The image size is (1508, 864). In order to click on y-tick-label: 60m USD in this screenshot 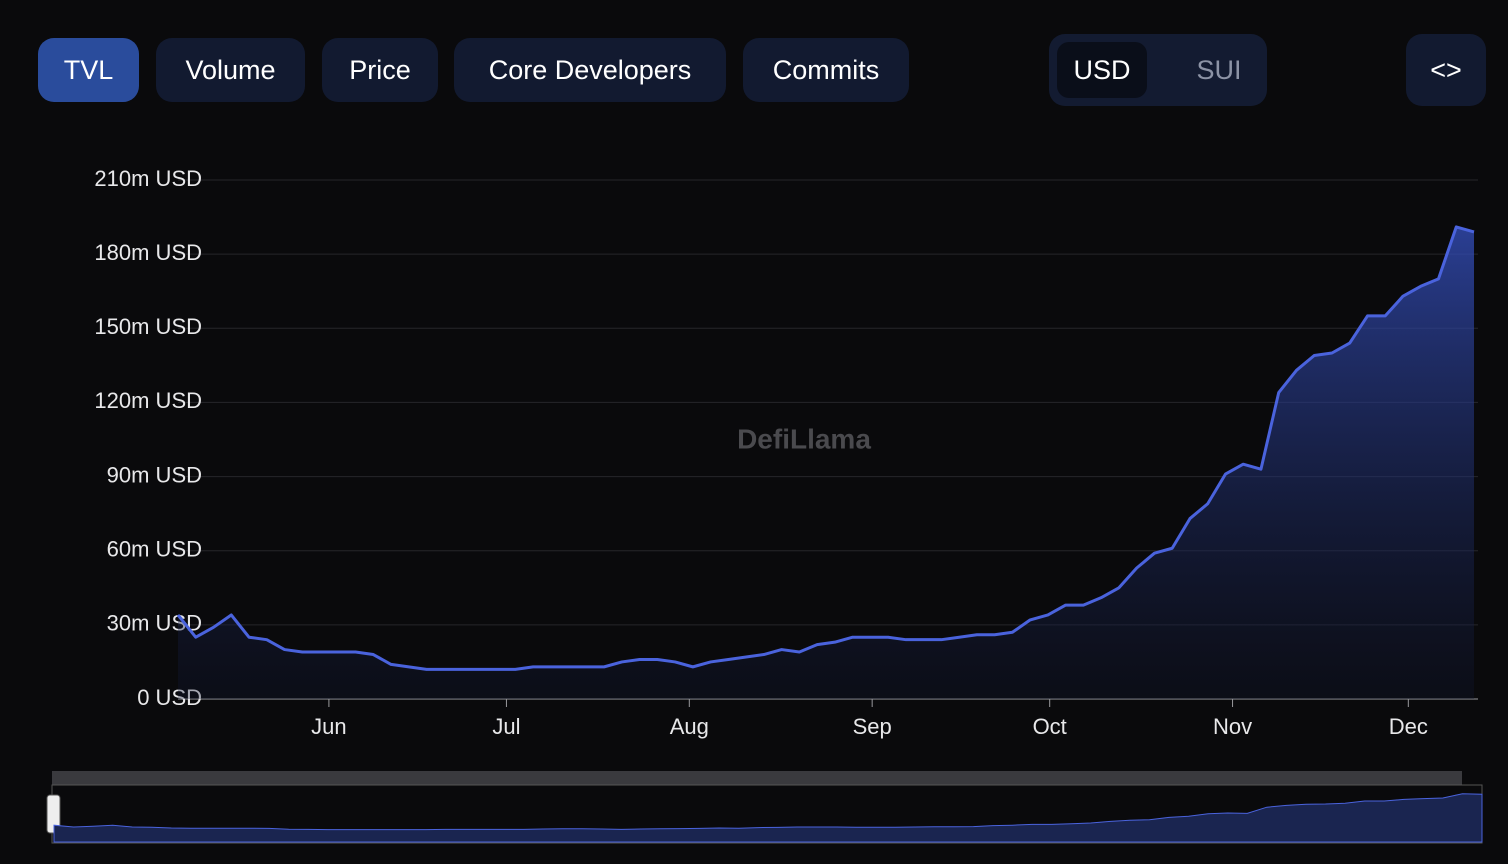, I will do `click(154, 549)`.